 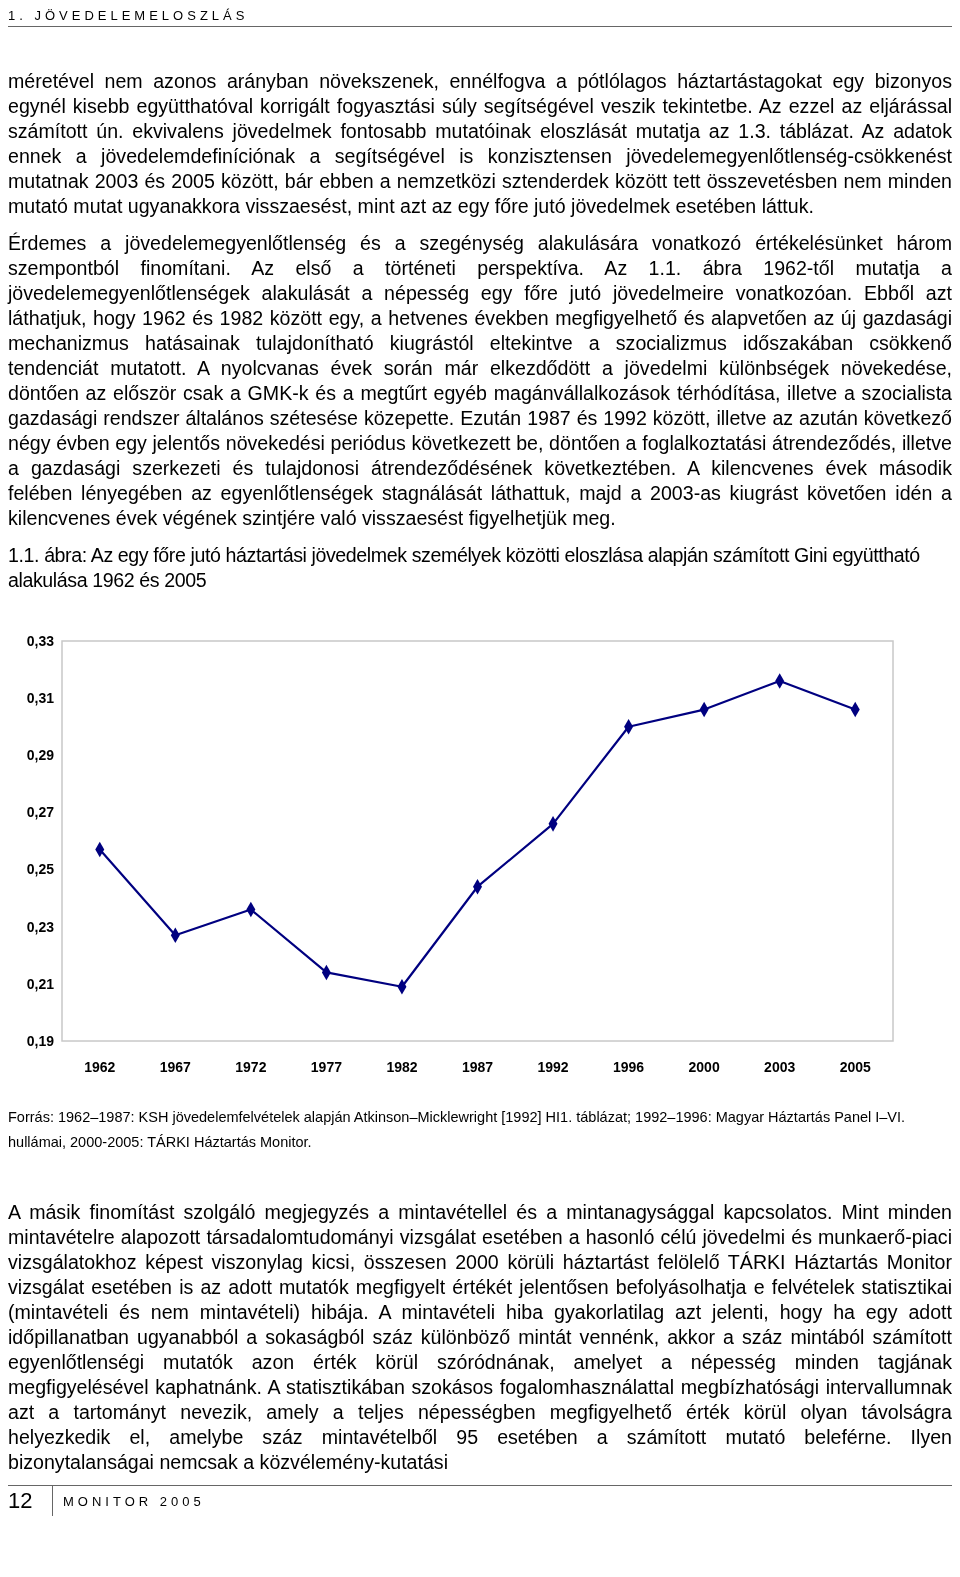 What do you see at coordinates (40, 869) in the screenshot?
I see `y-tick-label: 0,25` at bounding box center [40, 869].